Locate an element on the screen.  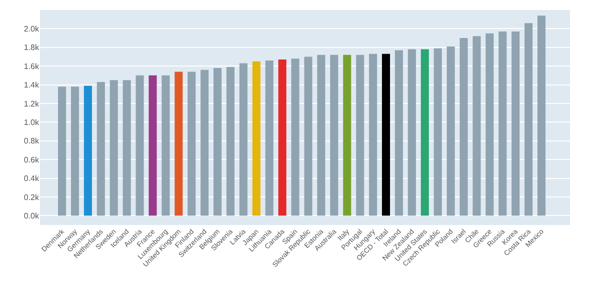
y-tick-label: 0.2k is located at coordinates (32, 197).